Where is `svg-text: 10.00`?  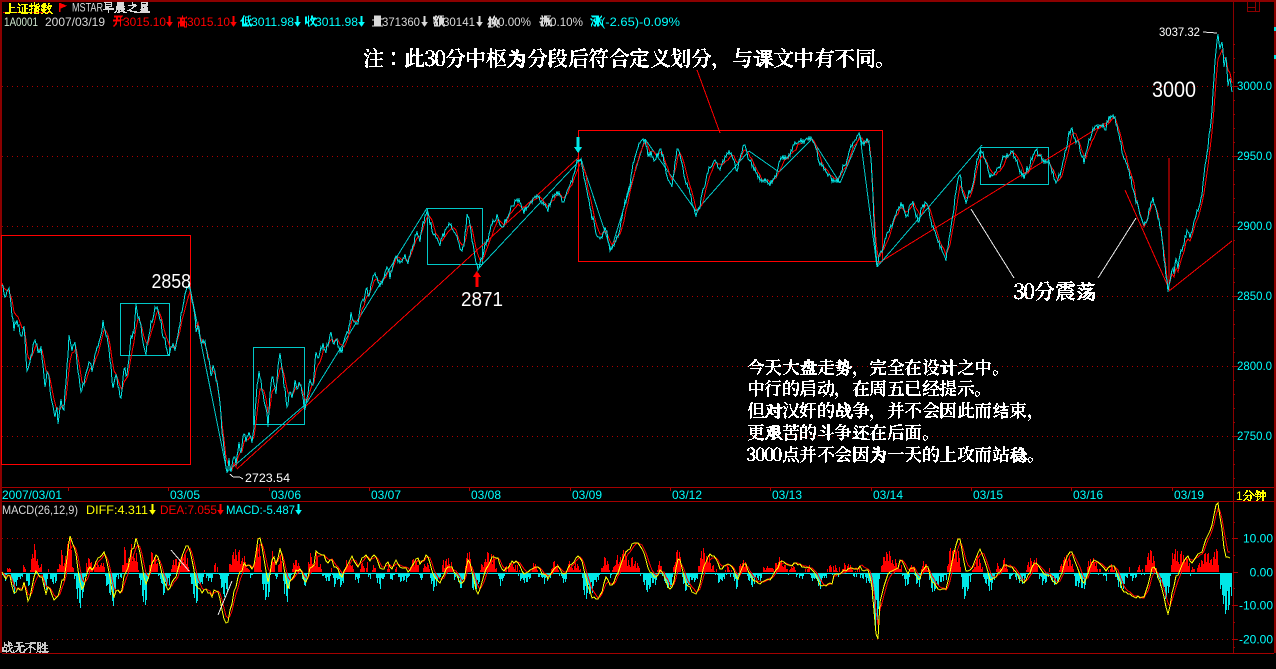
svg-text: 10.00 is located at coordinates (1258, 539).